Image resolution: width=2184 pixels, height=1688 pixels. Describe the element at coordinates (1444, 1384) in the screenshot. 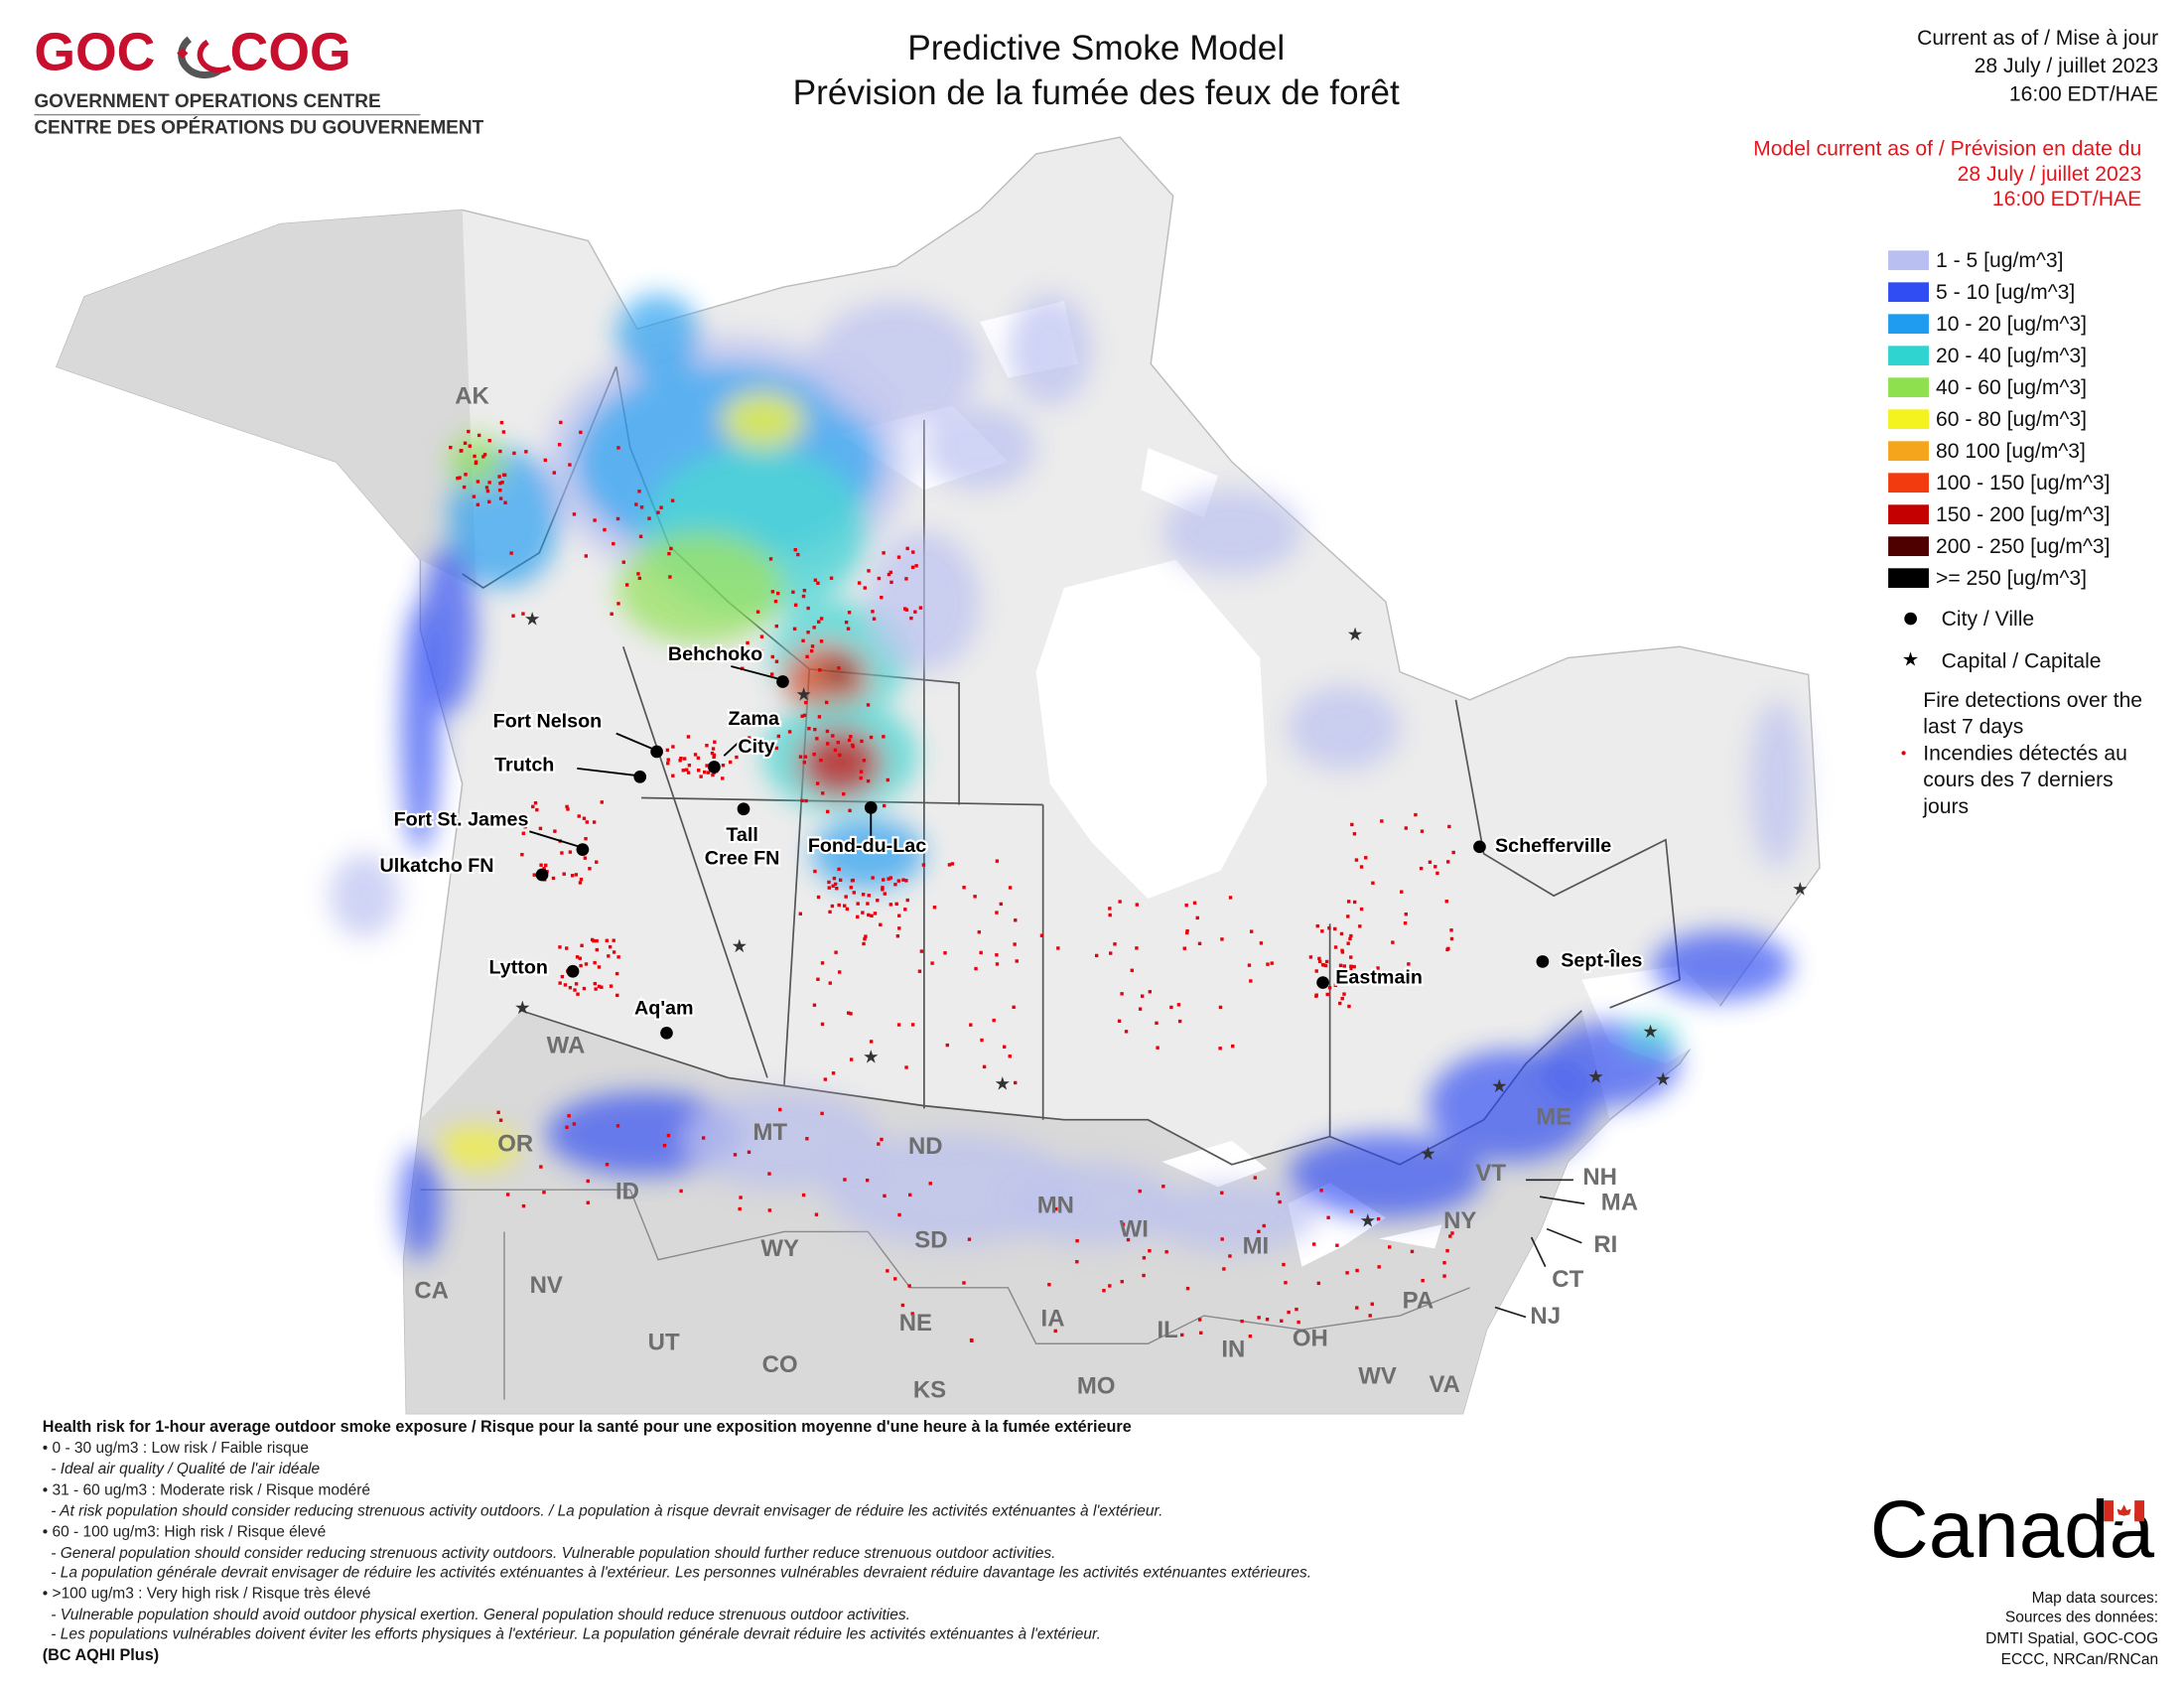

I see `region-label: VA` at that location.